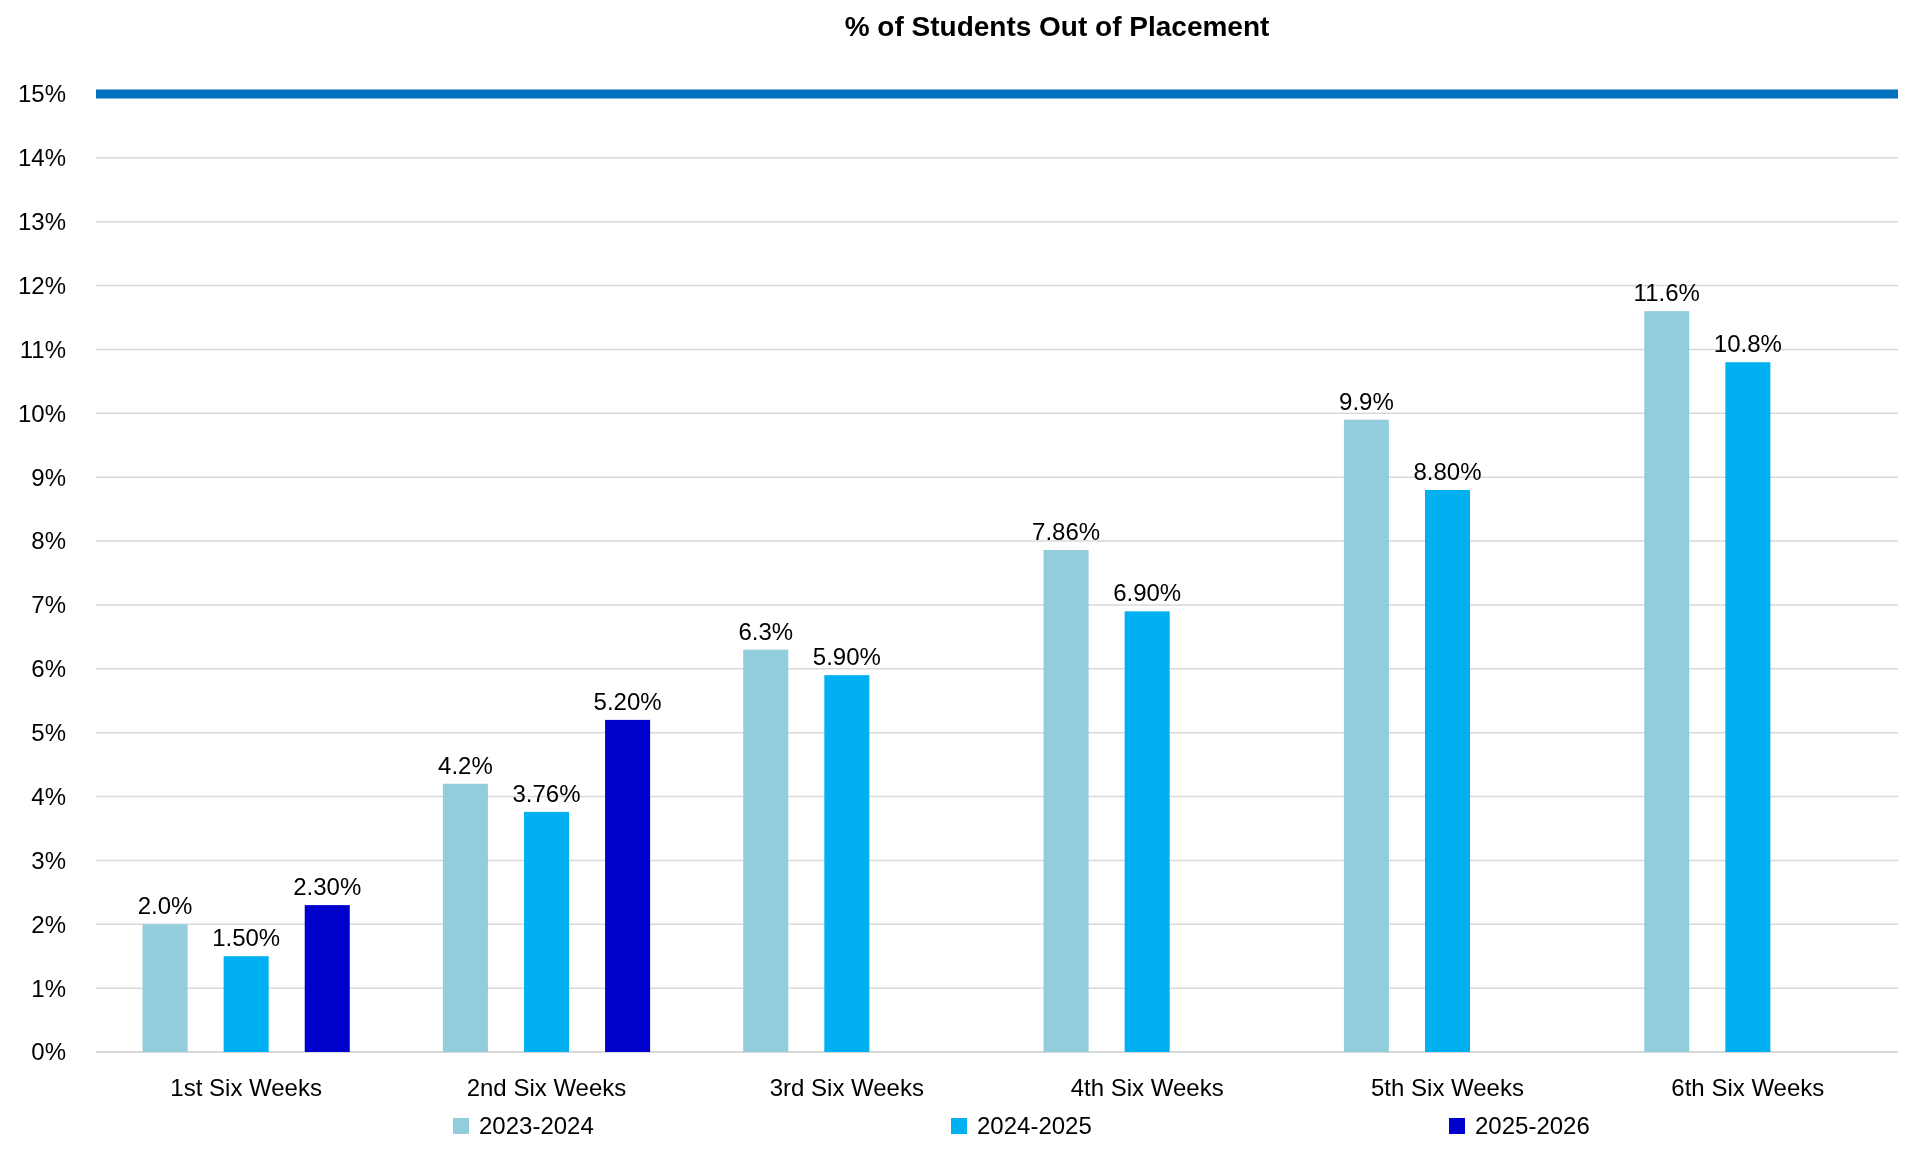 The image size is (1928, 1156). Describe the element at coordinates (1147, 1087) in the screenshot. I see `x-tick-label: 4th Six Weeks` at that location.